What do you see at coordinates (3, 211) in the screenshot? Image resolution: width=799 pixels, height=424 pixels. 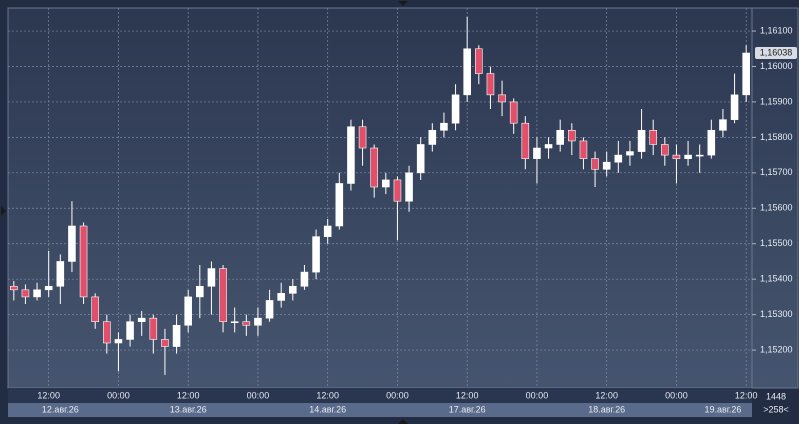 I see `left-marker` at bounding box center [3, 211].